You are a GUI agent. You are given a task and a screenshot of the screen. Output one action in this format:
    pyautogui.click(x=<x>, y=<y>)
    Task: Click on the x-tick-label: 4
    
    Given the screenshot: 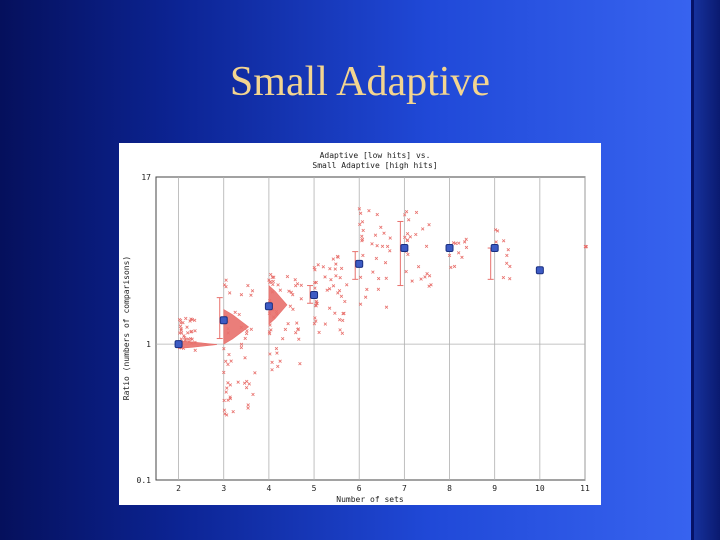 What is the action you would take?
    pyautogui.click(x=268, y=488)
    